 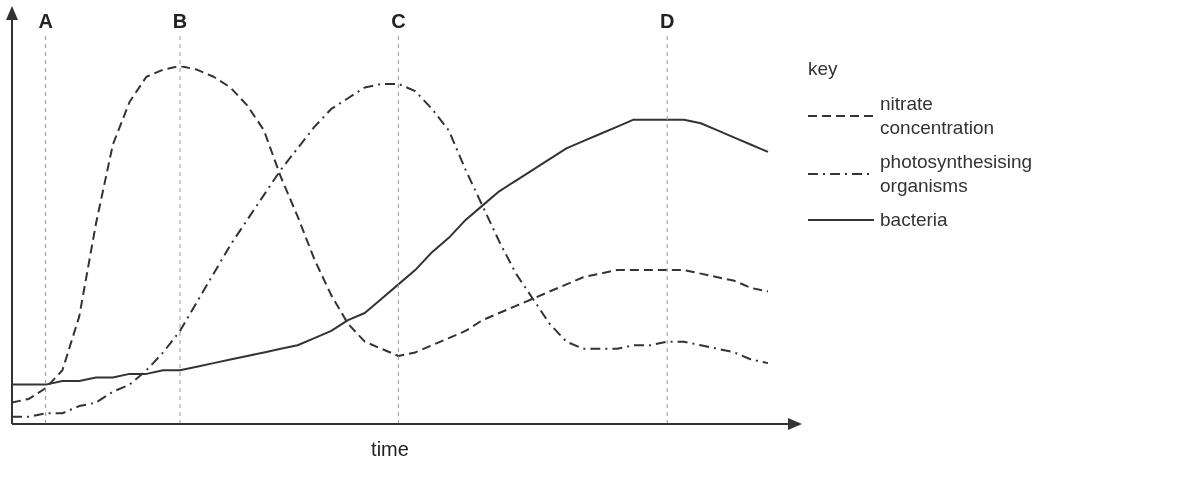 What do you see at coordinates (398, 20) in the screenshot?
I see `x-tick-label: C` at bounding box center [398, 20].